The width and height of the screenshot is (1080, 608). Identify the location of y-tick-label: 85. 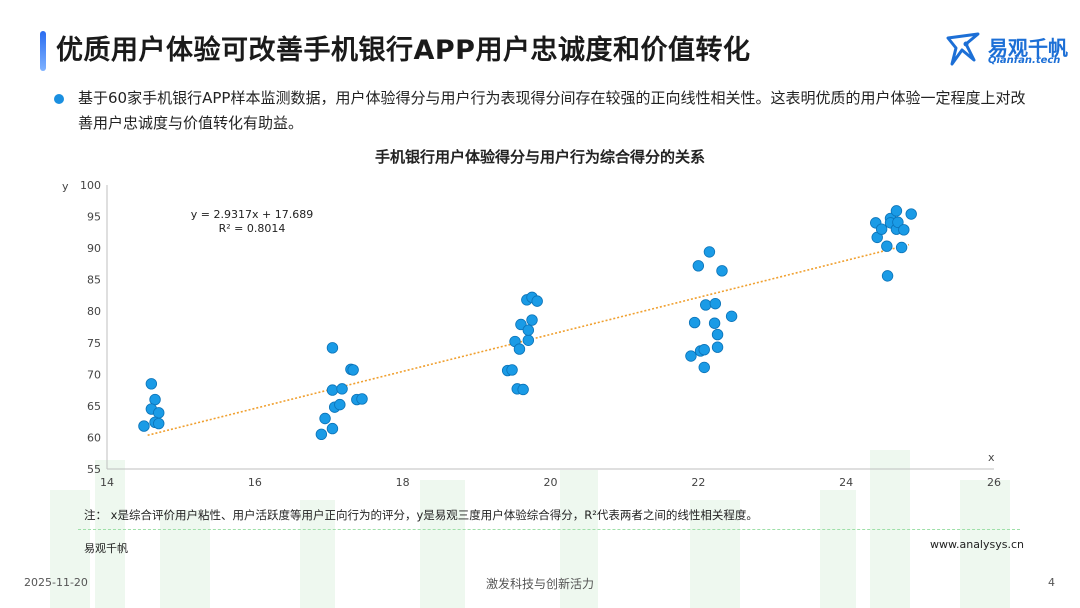
(94, 280).